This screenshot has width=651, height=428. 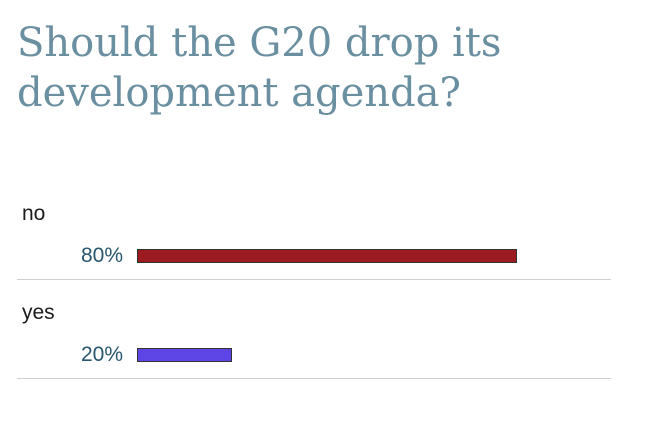 What do you see at coordinates (101, 255) in the screenshot?
I see `option-percentage: 80%` at bounding box center [101, 255].